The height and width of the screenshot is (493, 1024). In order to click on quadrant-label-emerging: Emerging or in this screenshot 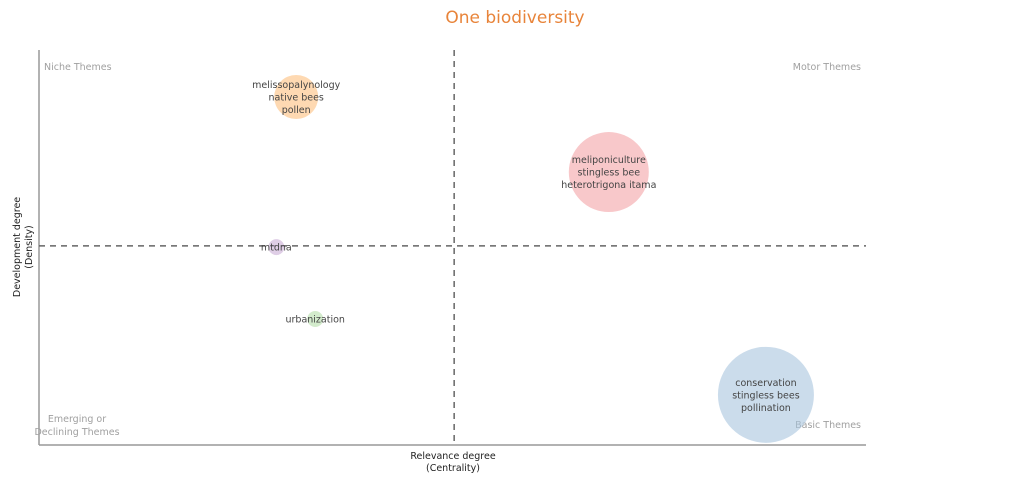, I will do `click(77, 419)`.